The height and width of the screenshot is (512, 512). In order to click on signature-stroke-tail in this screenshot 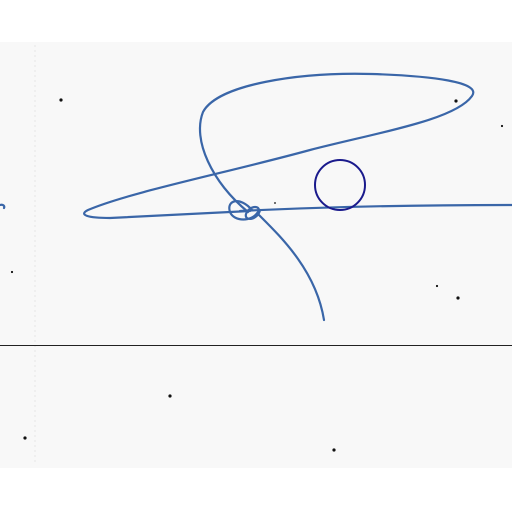, I will do `click(291, 267)`.